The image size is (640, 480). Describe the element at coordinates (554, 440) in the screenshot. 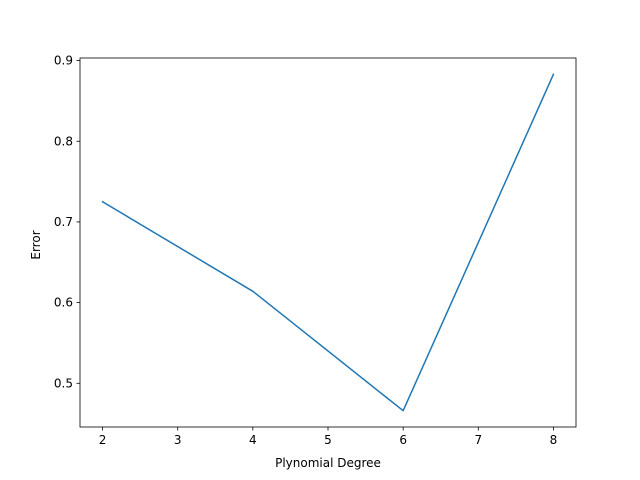

I see `x-tick-label: 8` at that location.